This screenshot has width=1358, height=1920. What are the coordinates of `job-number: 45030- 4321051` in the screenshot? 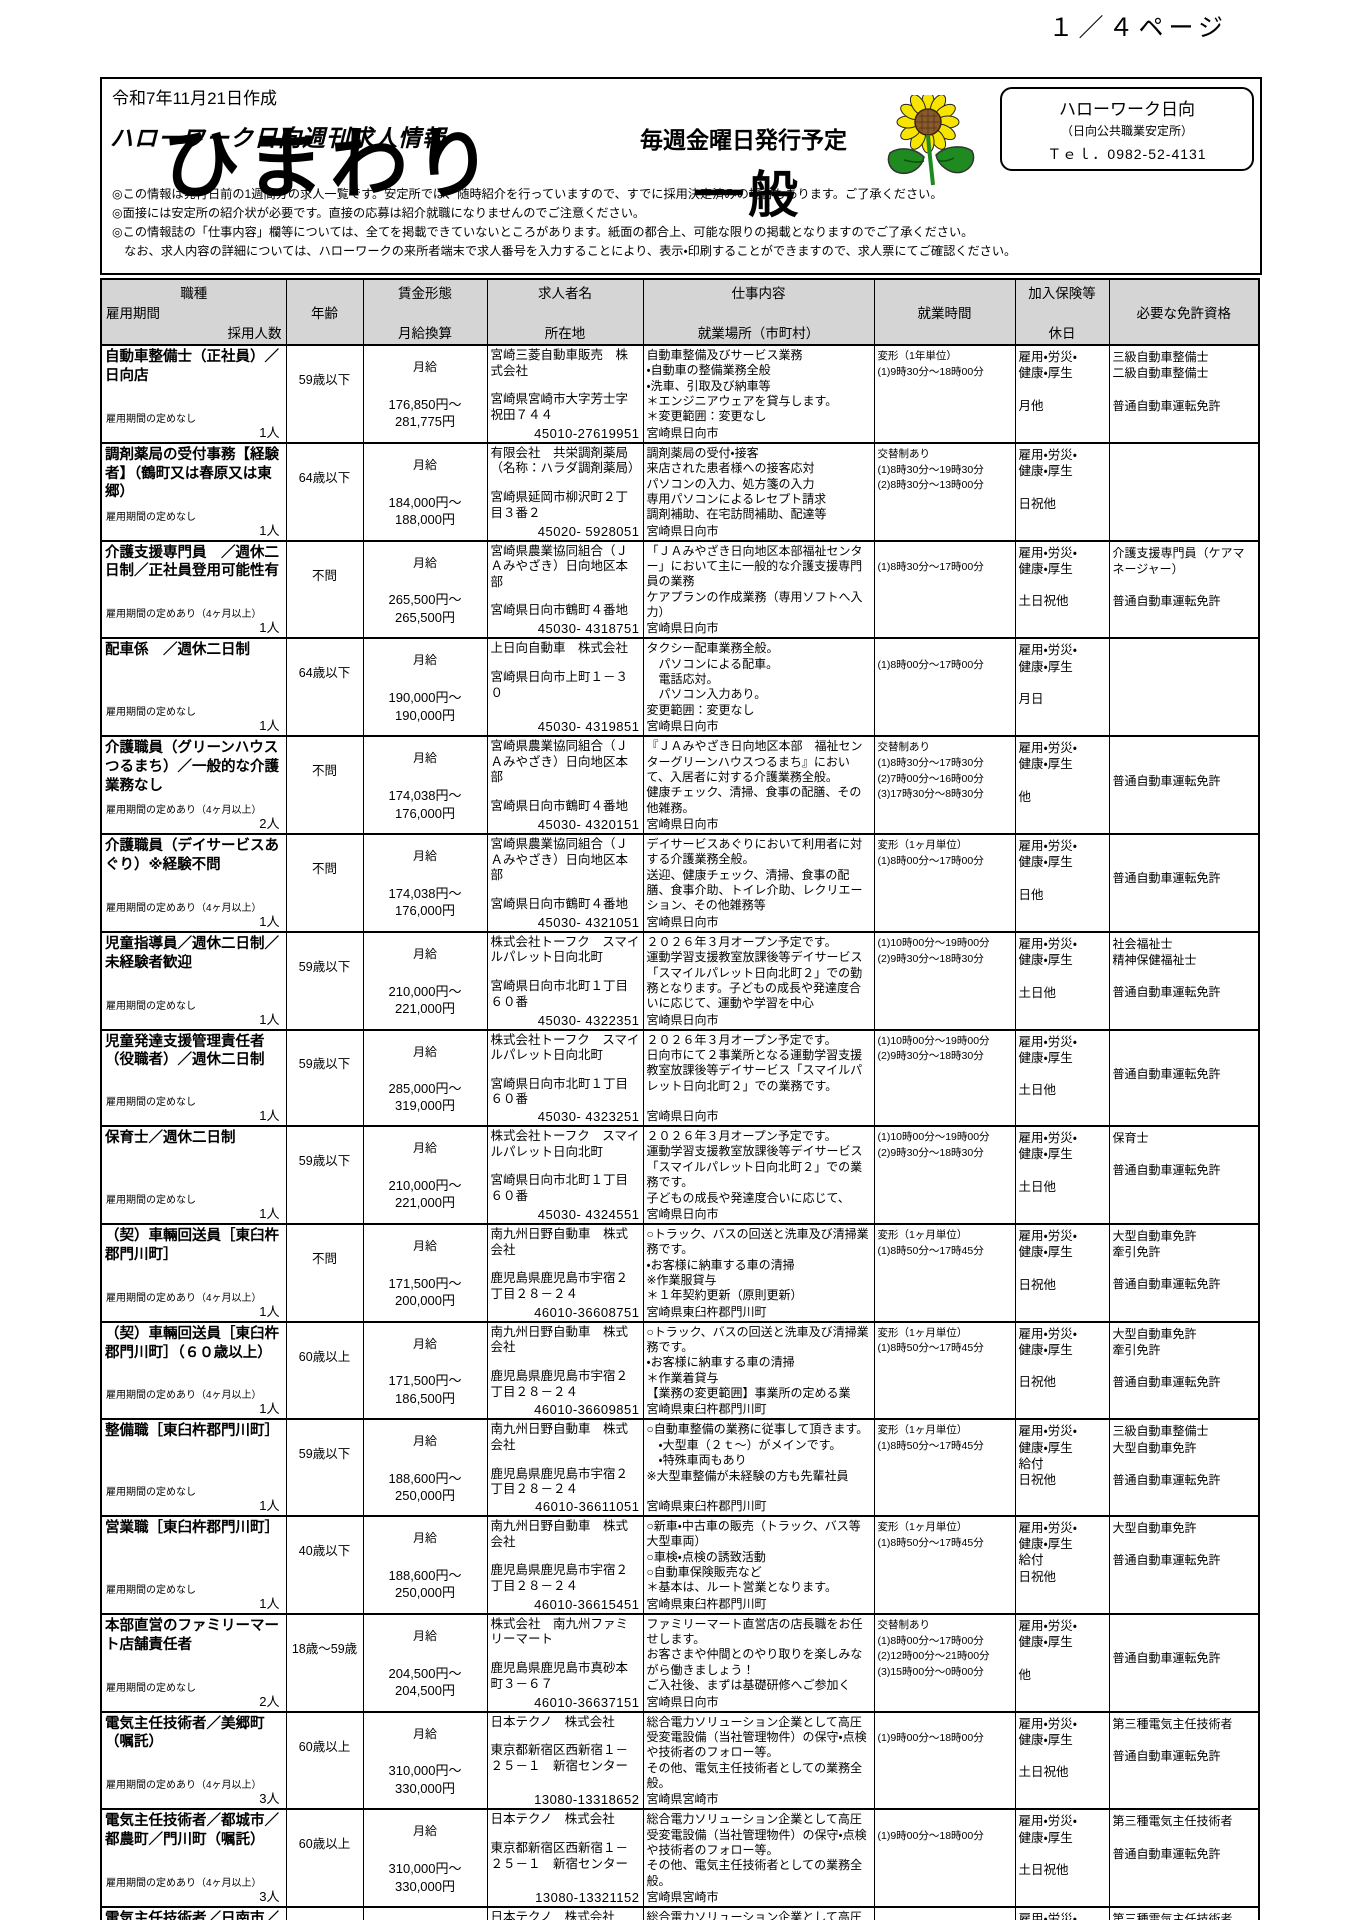 It's located at (588, 922).